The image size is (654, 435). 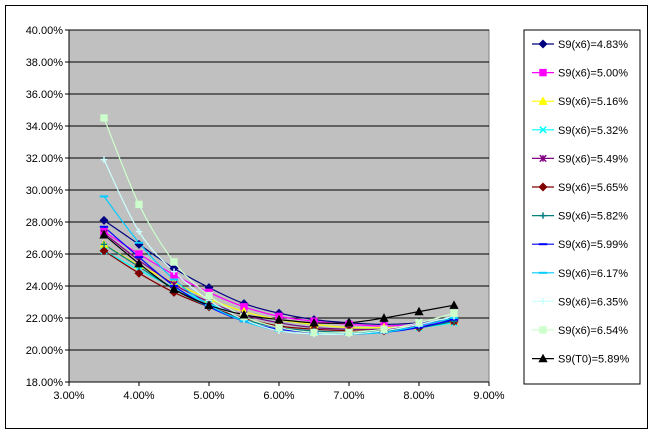 I want to click on legend-label: S9(x6)=5.16%, so click(x=593, y=102).